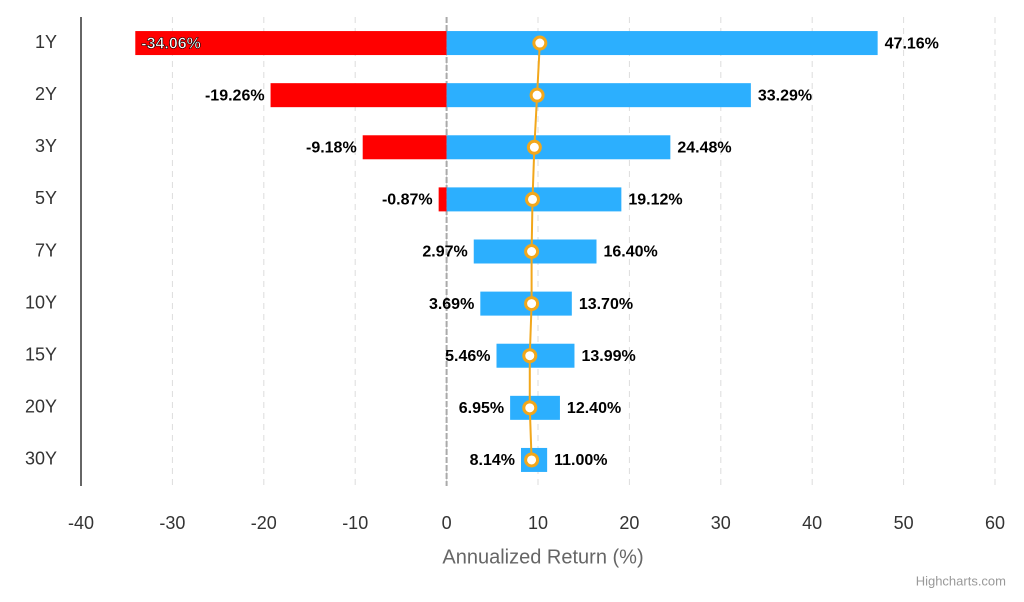 Image resolution: width=1024 pixels, height=602 pixels. Describe the element at coordinates (655, 200) in the screenshot. I see `high-label: 19.12%` at that location.